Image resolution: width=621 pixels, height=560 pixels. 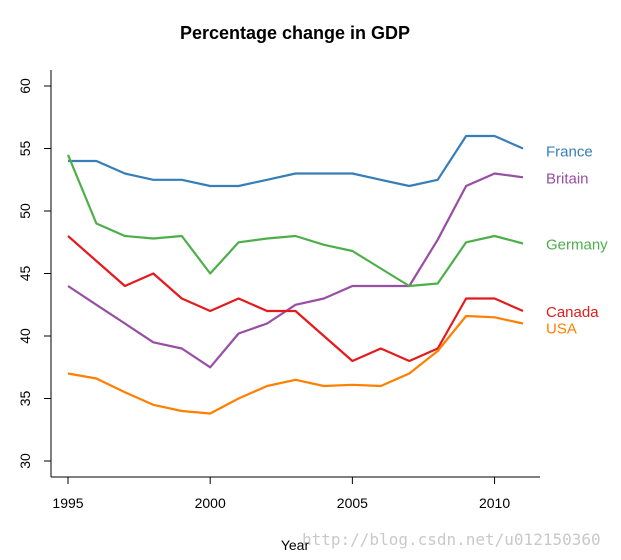 What do you see at coordinates (210, 503) in the screenshot?
I see `x-tick-label: 2000` at bounding box center [210, 503].